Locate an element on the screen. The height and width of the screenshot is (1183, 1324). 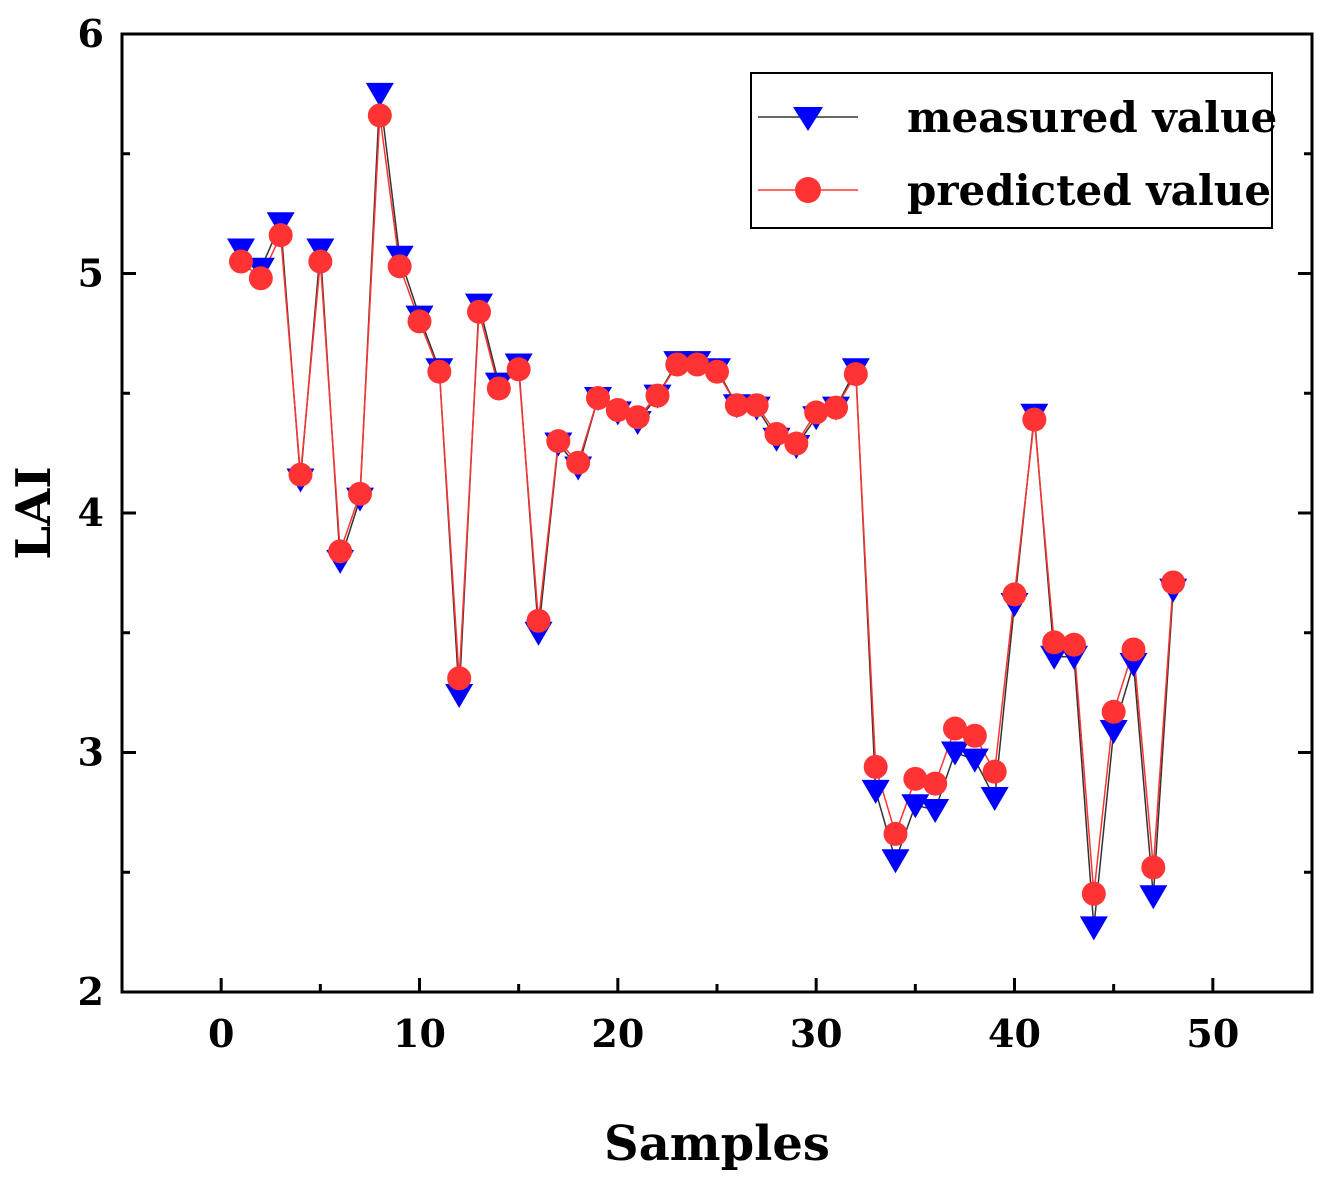
x-axis-title: Samples is located at coordinates (717, 1144).